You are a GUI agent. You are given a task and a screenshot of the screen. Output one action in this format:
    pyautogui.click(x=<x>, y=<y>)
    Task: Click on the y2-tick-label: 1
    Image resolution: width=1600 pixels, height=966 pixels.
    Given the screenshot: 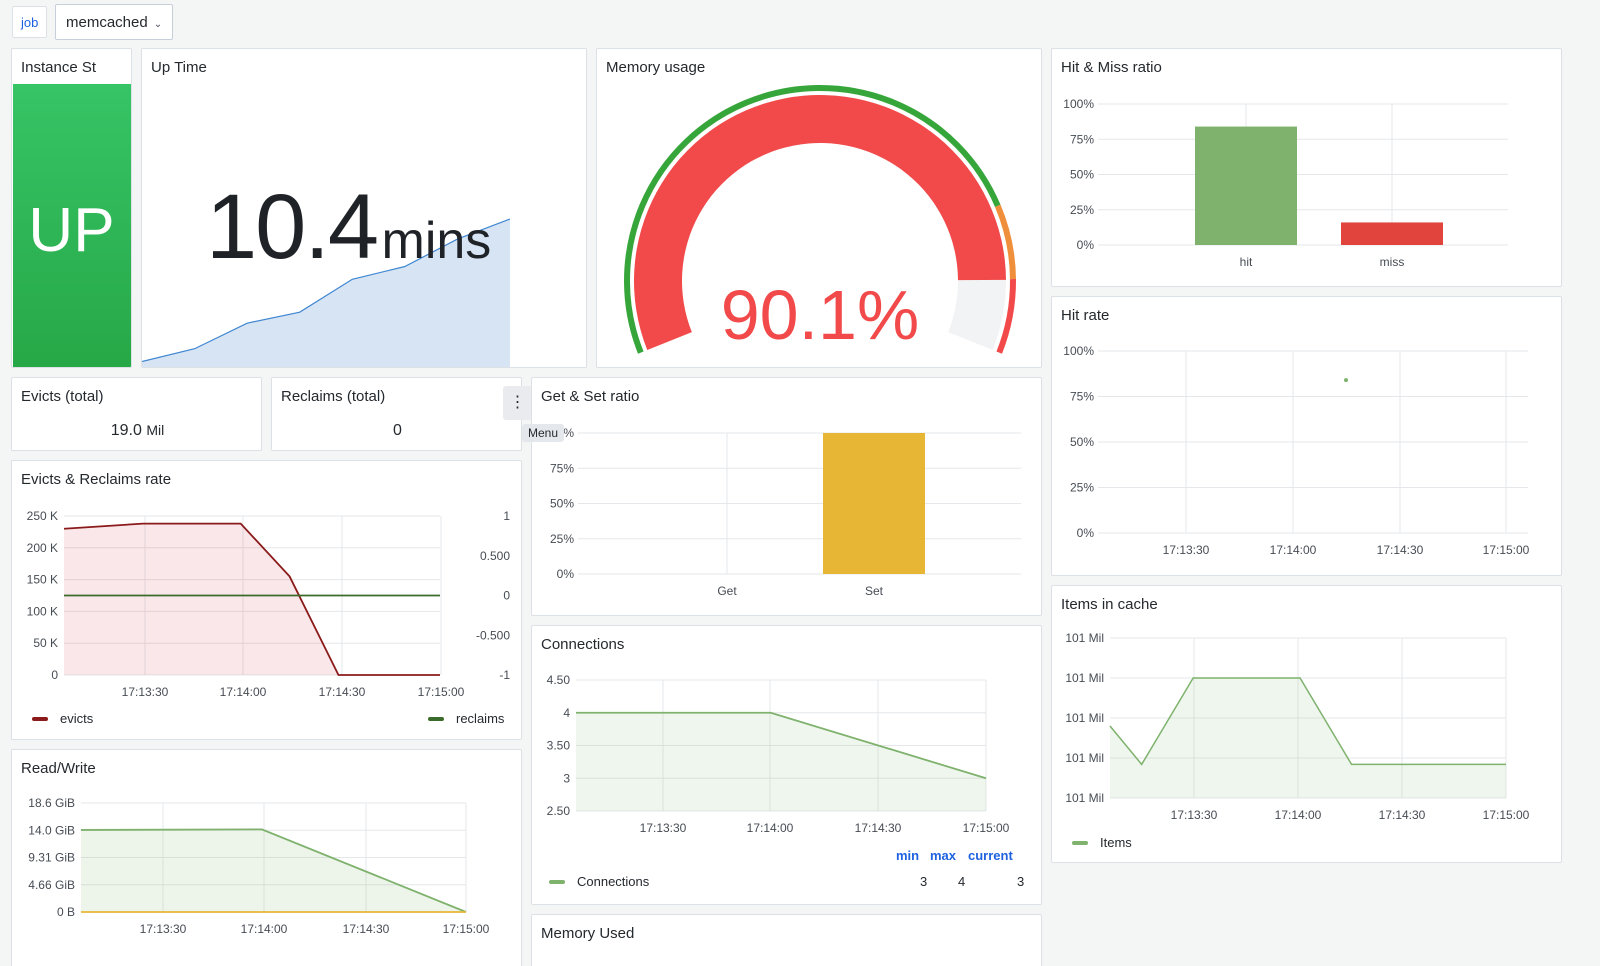 What is the action you would take?
    pyautogui.click(x=506, y=516)
    